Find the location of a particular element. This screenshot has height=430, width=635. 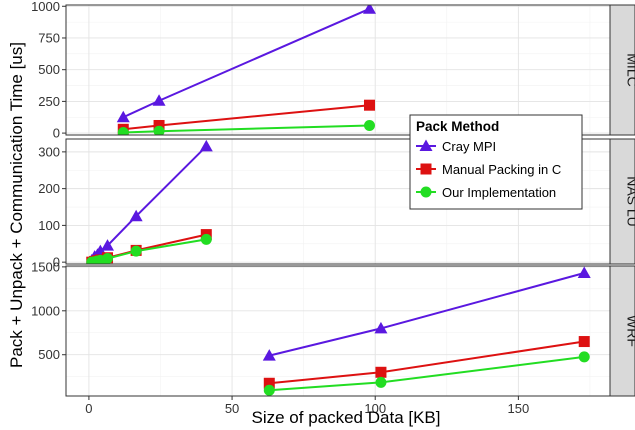

x-tick-label: 50 is located at coordinates (232, 408).